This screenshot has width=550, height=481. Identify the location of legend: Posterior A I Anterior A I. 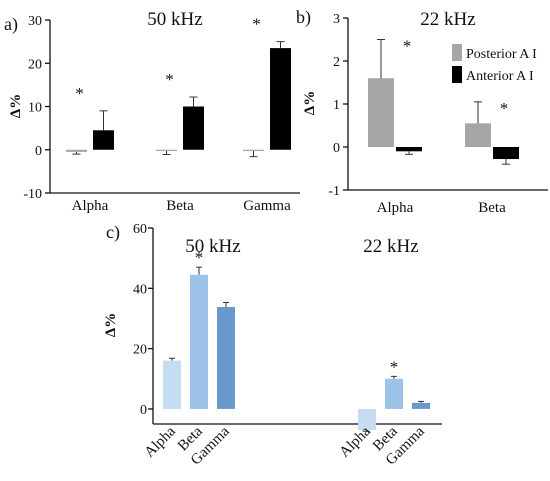
(494, 64).